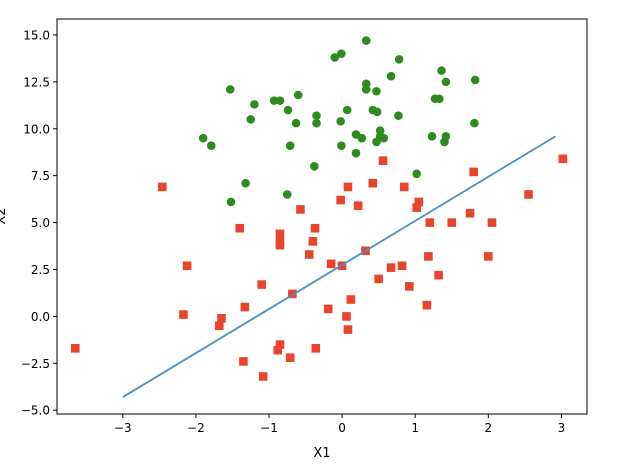  What do you see at coordinates (562, 428) in the screenshot?
I see `x-tick-label: 3` at bounding box center [562, 428].